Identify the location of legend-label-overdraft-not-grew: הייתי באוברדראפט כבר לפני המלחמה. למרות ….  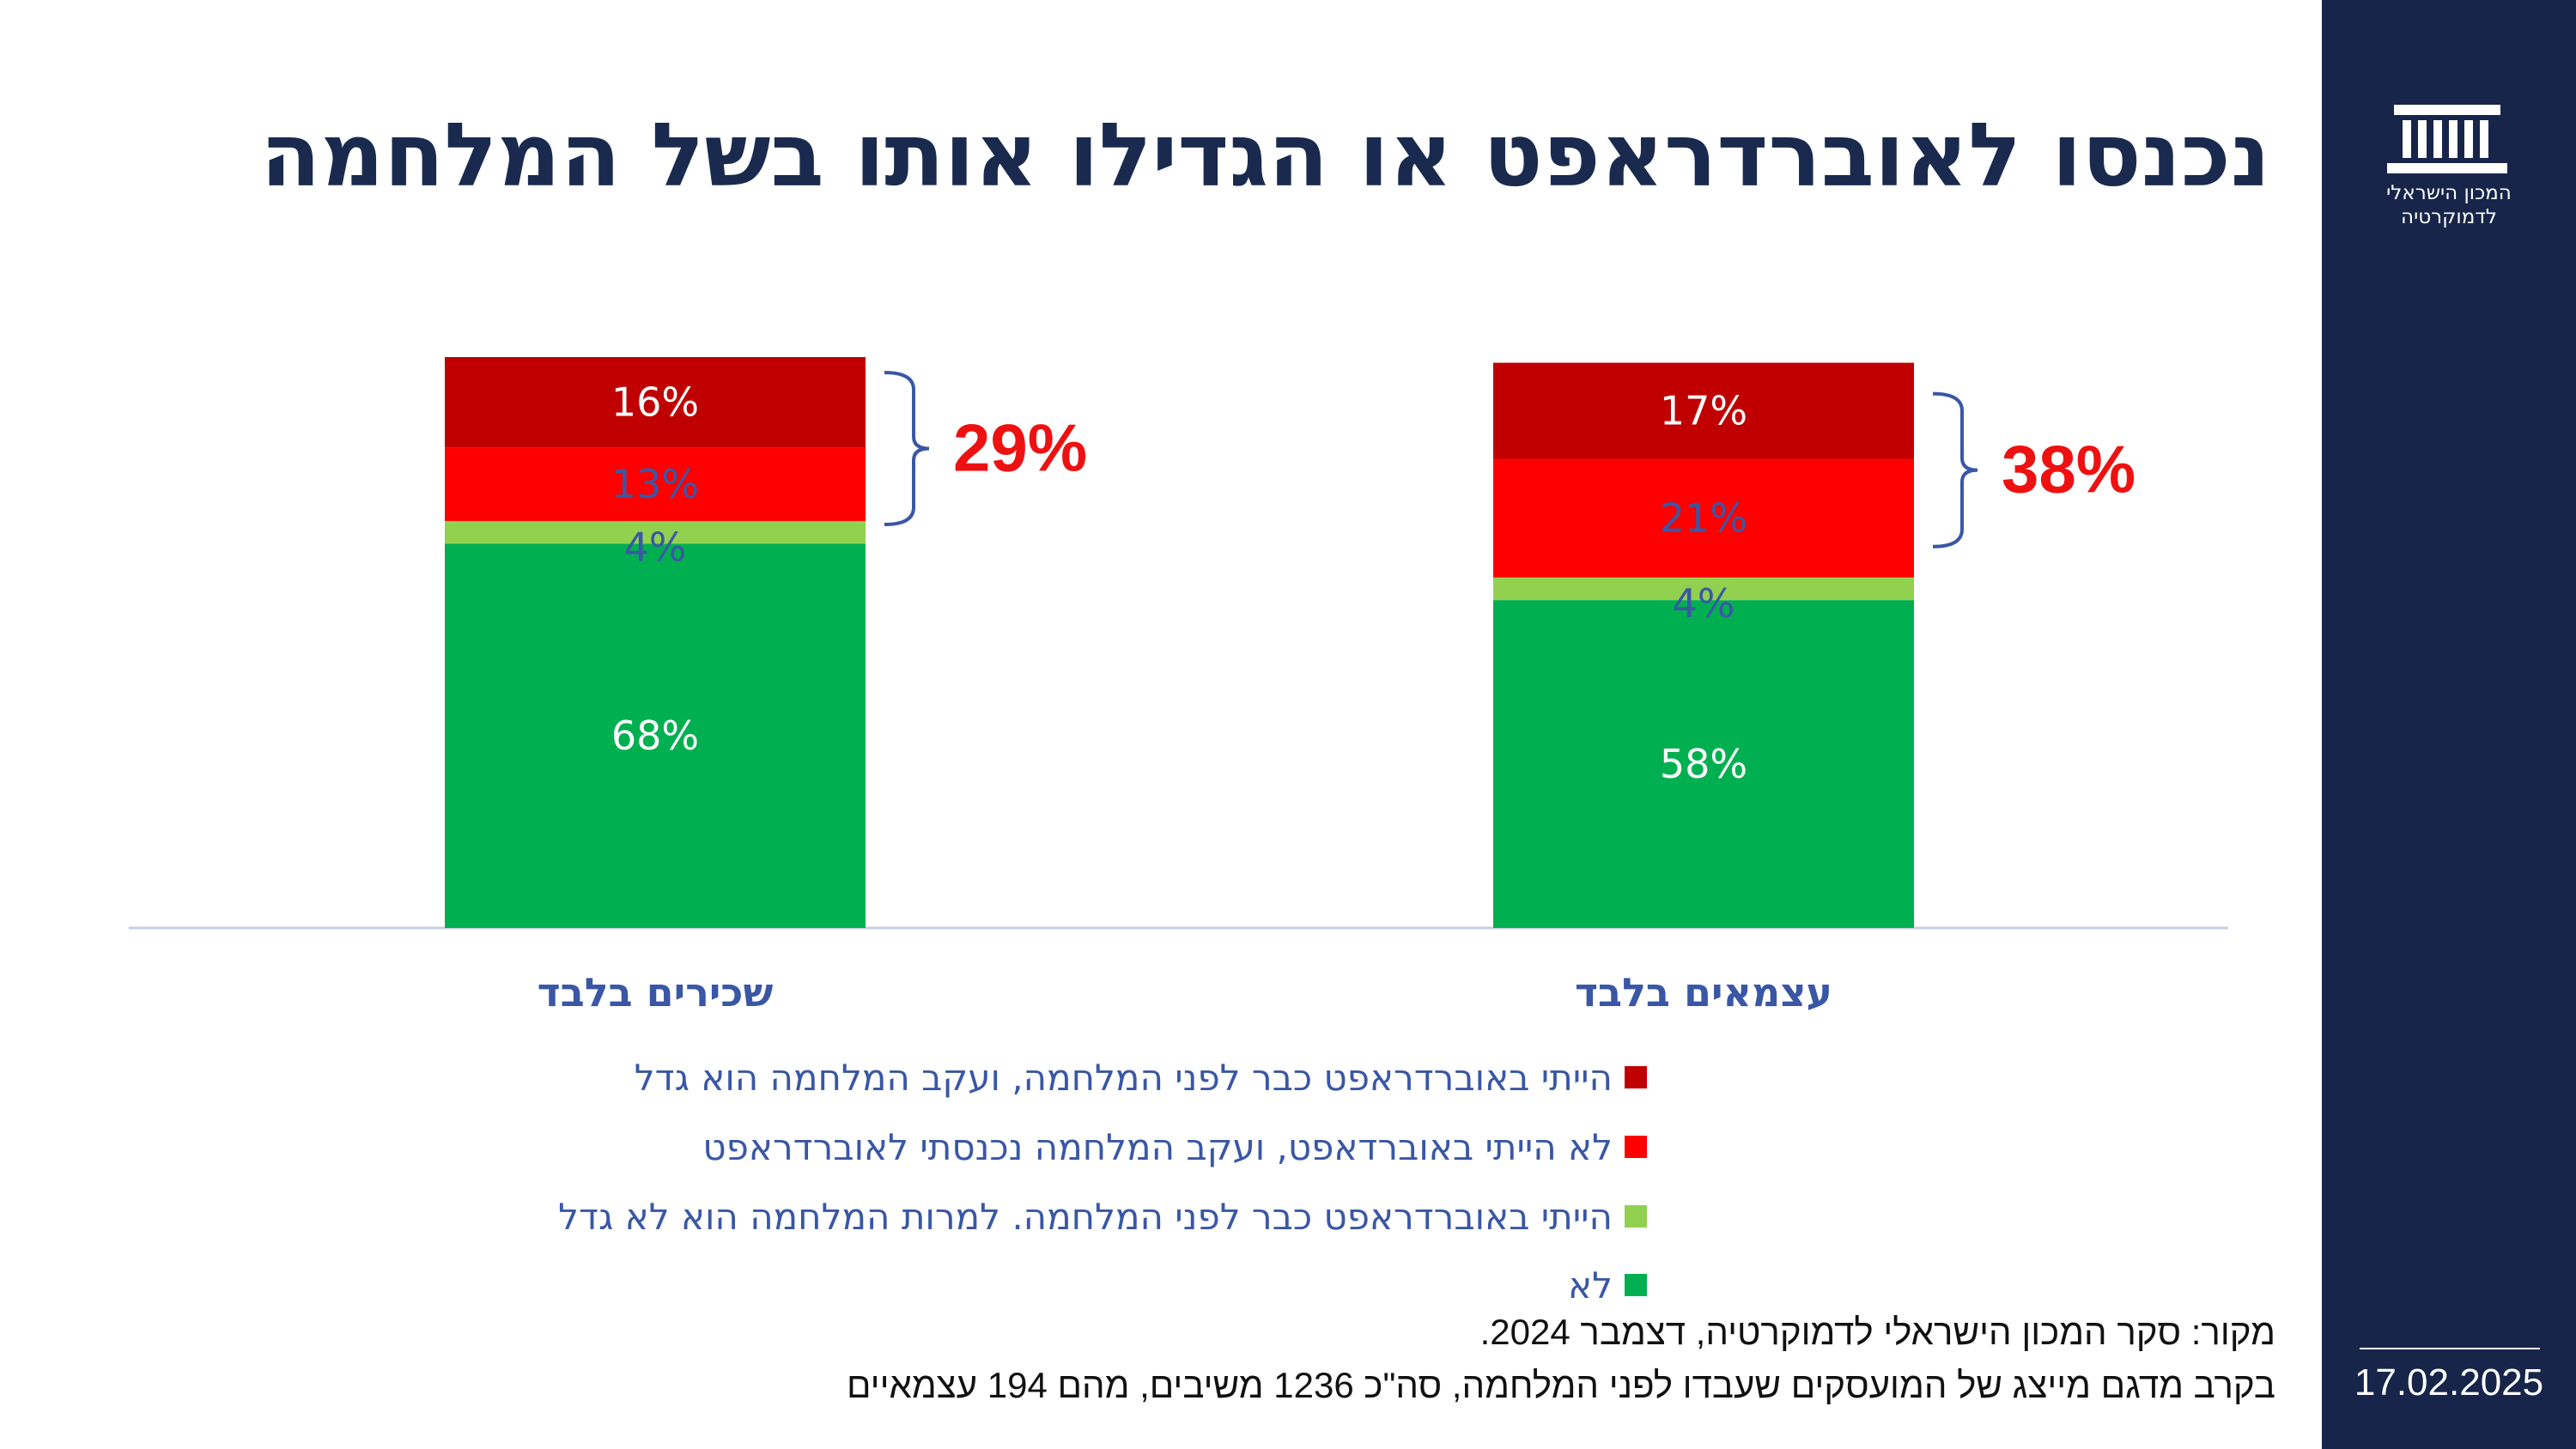
(1085, 1216).